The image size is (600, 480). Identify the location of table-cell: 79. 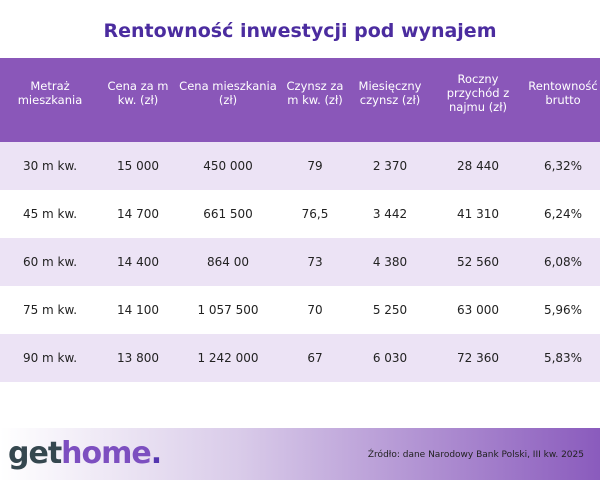
(315, 166).